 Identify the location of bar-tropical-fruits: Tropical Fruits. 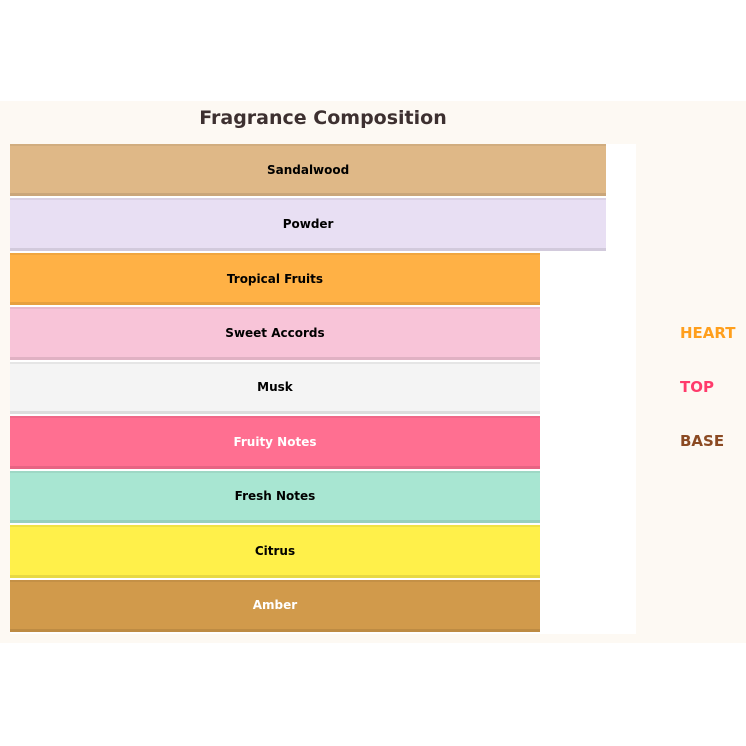
(275, 279).